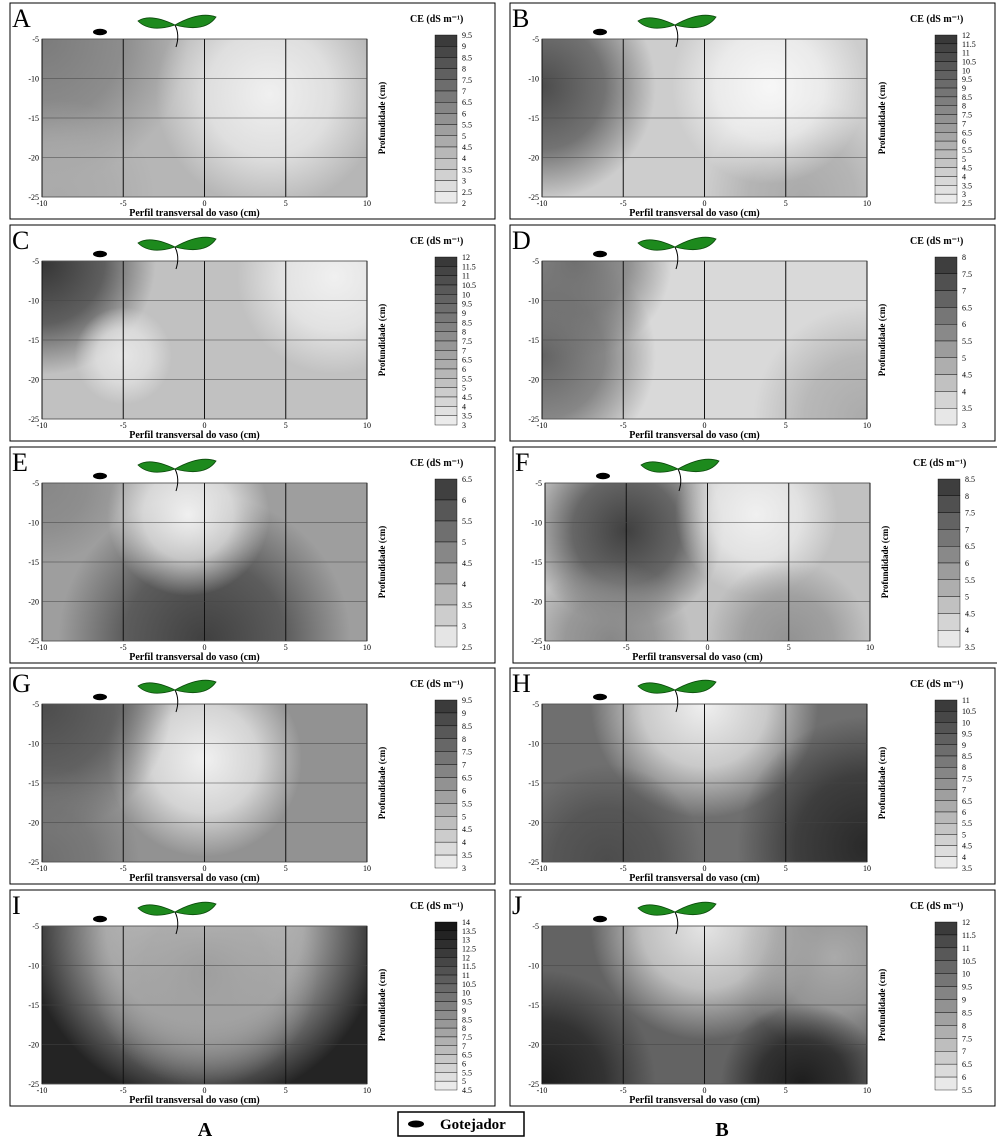  What do you see at coordinates (467, 829) in the screenshot?
I see `colorbar-label: 4.5` at bounding box center [467, 829].